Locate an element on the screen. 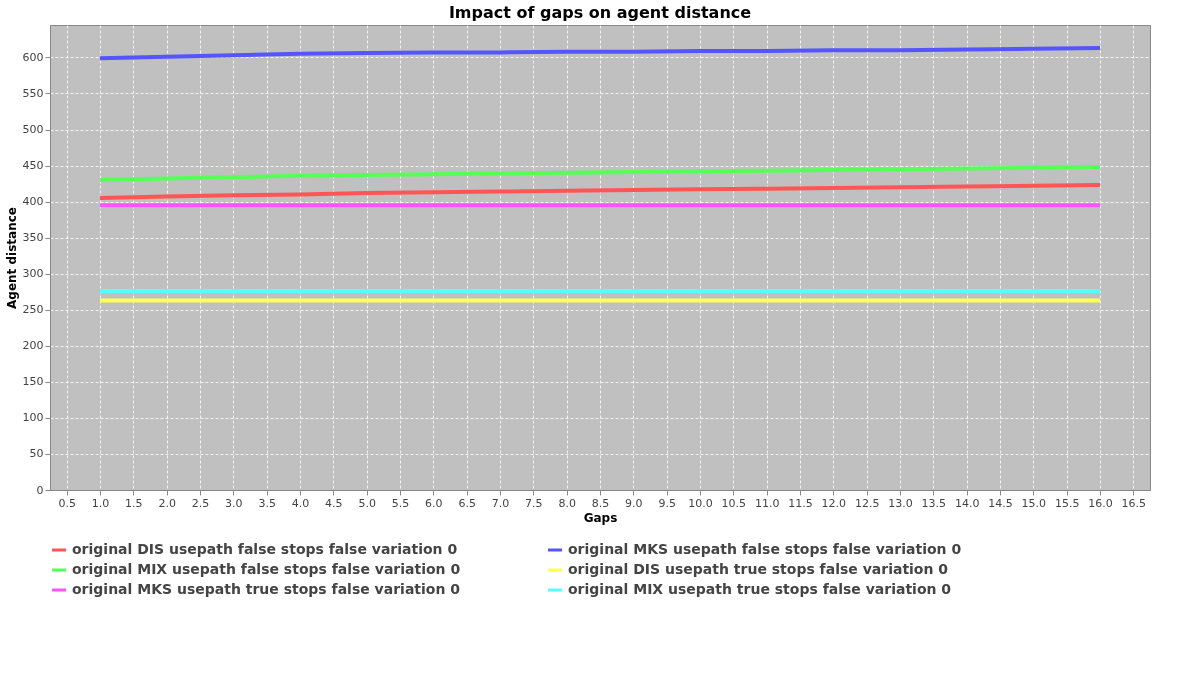 Image resolution: width=1190 pixels, height=674 pixels. x-tick-label: 16.5 is located at coordinates (1134, 503).